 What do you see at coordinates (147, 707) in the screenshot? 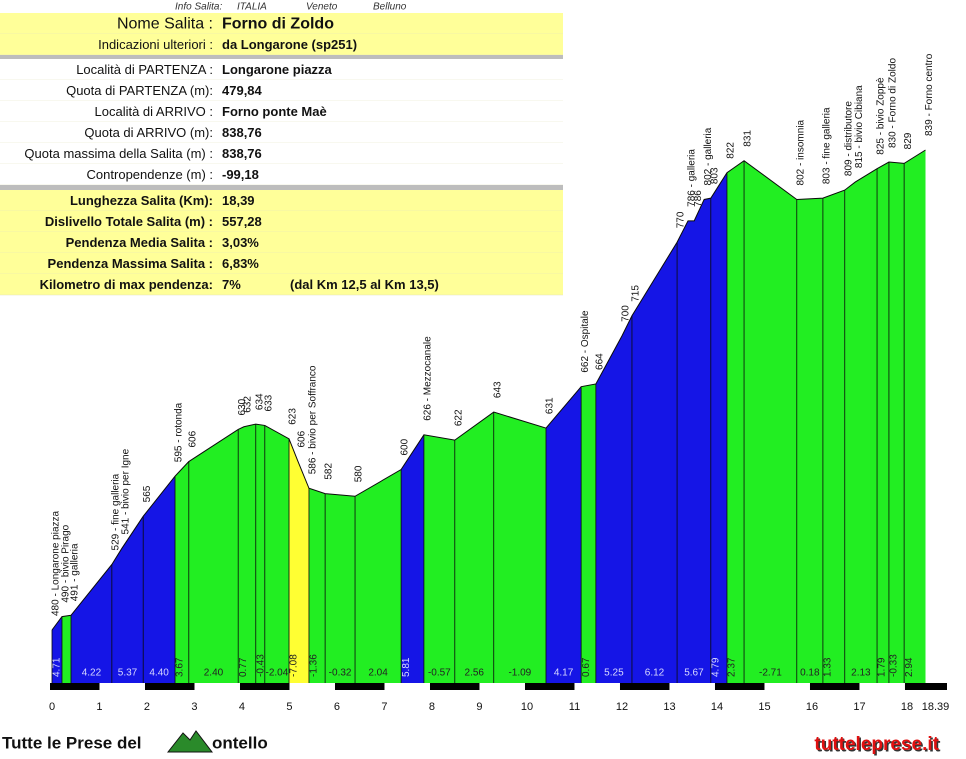
I see `x-tick-label: 2` at bounding box center [147, 707].